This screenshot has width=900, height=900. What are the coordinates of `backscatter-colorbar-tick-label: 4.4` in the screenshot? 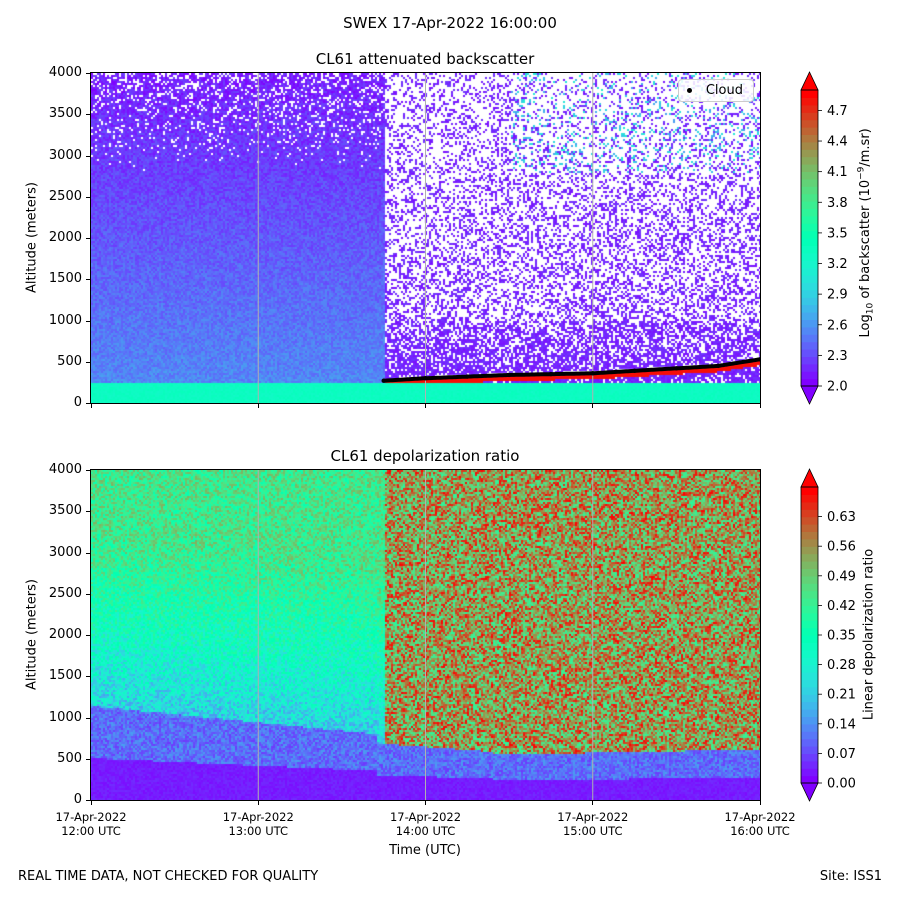 It's located at (837, 142).